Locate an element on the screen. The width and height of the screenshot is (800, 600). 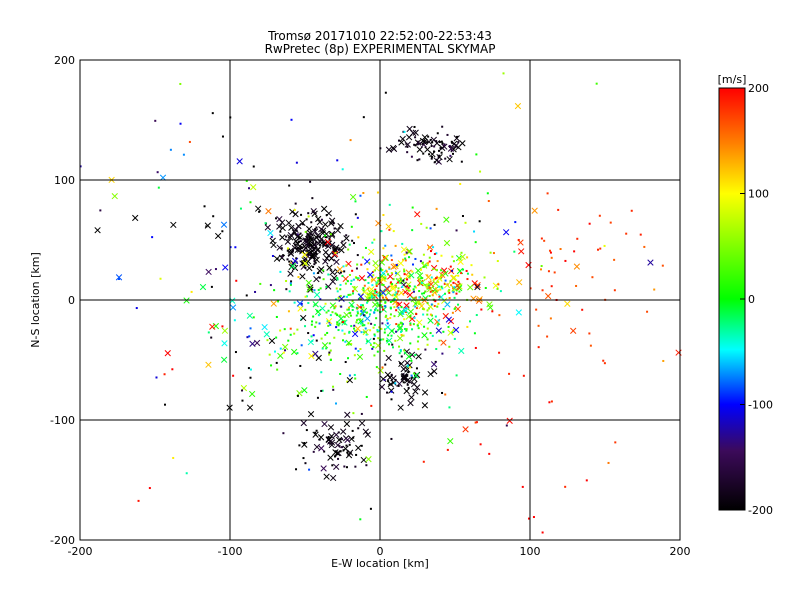
x-tick-label: 200 is located at coordinates (680, 551).